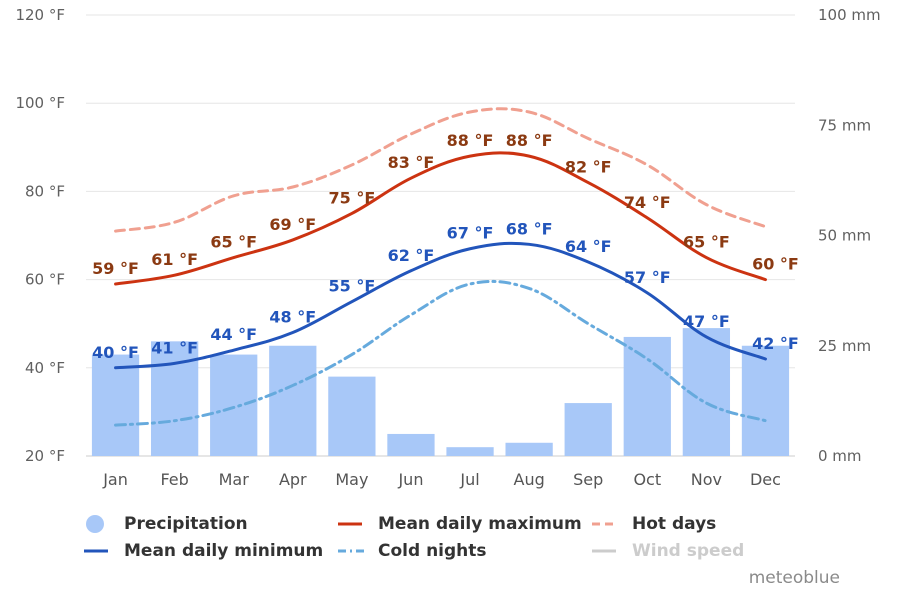 The image size is (900, 600). Describe the element at coordinates (775, 264) in the screenshot. I see `data-label: 60 °F` at that location.